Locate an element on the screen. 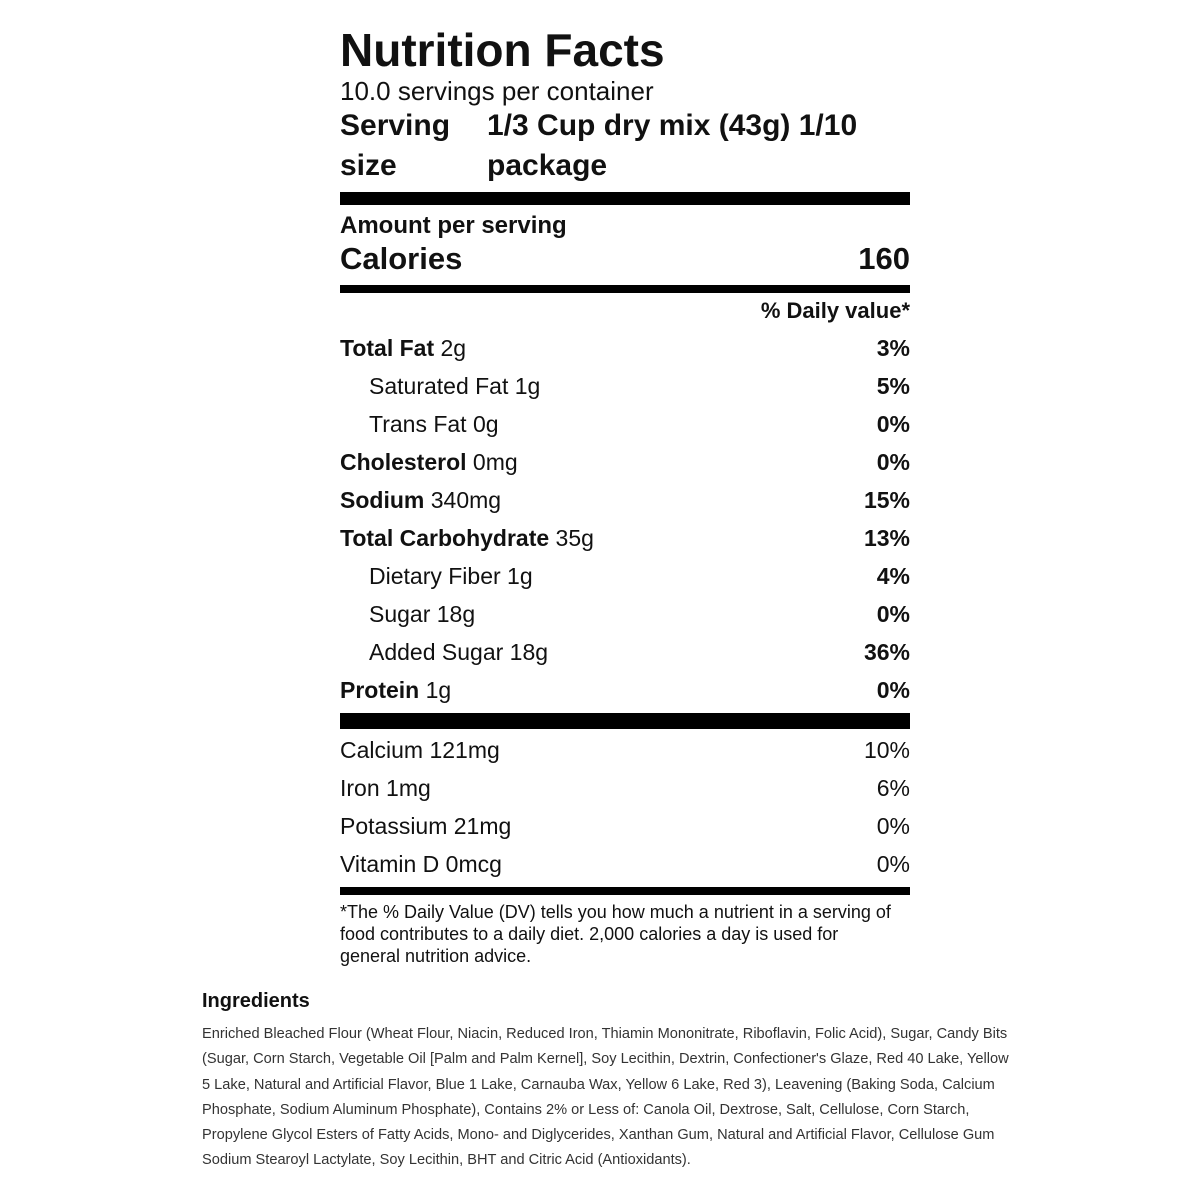 This screenshot has height=1200, width=1200. label-title: Nutrition Facts is located at coordinates (502, 50).